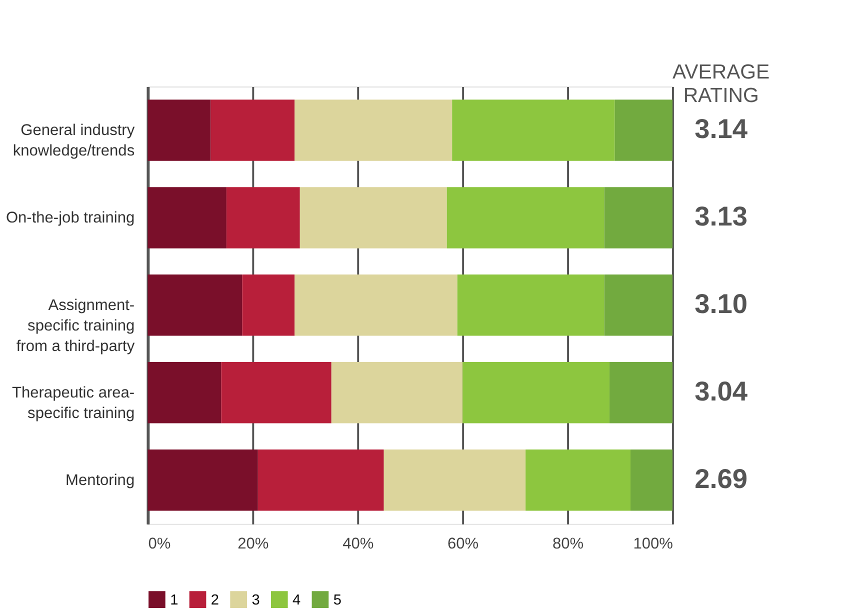  Describe the element at coordinates (568, 544) in the screenshot. I see `x-tick-label: 80%` at that location.